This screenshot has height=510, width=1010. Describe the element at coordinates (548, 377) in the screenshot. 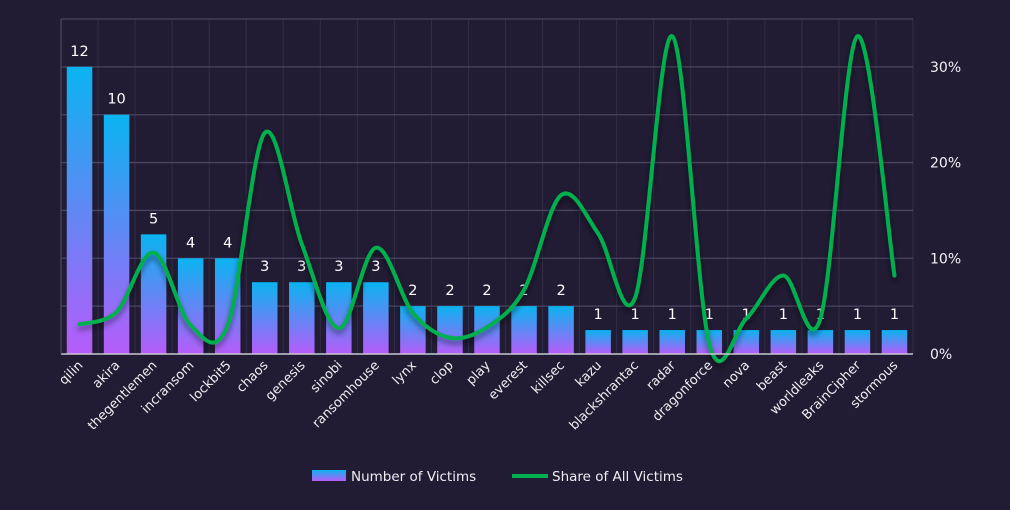

I see `x-tick-label-killsec: killsec` at that location.